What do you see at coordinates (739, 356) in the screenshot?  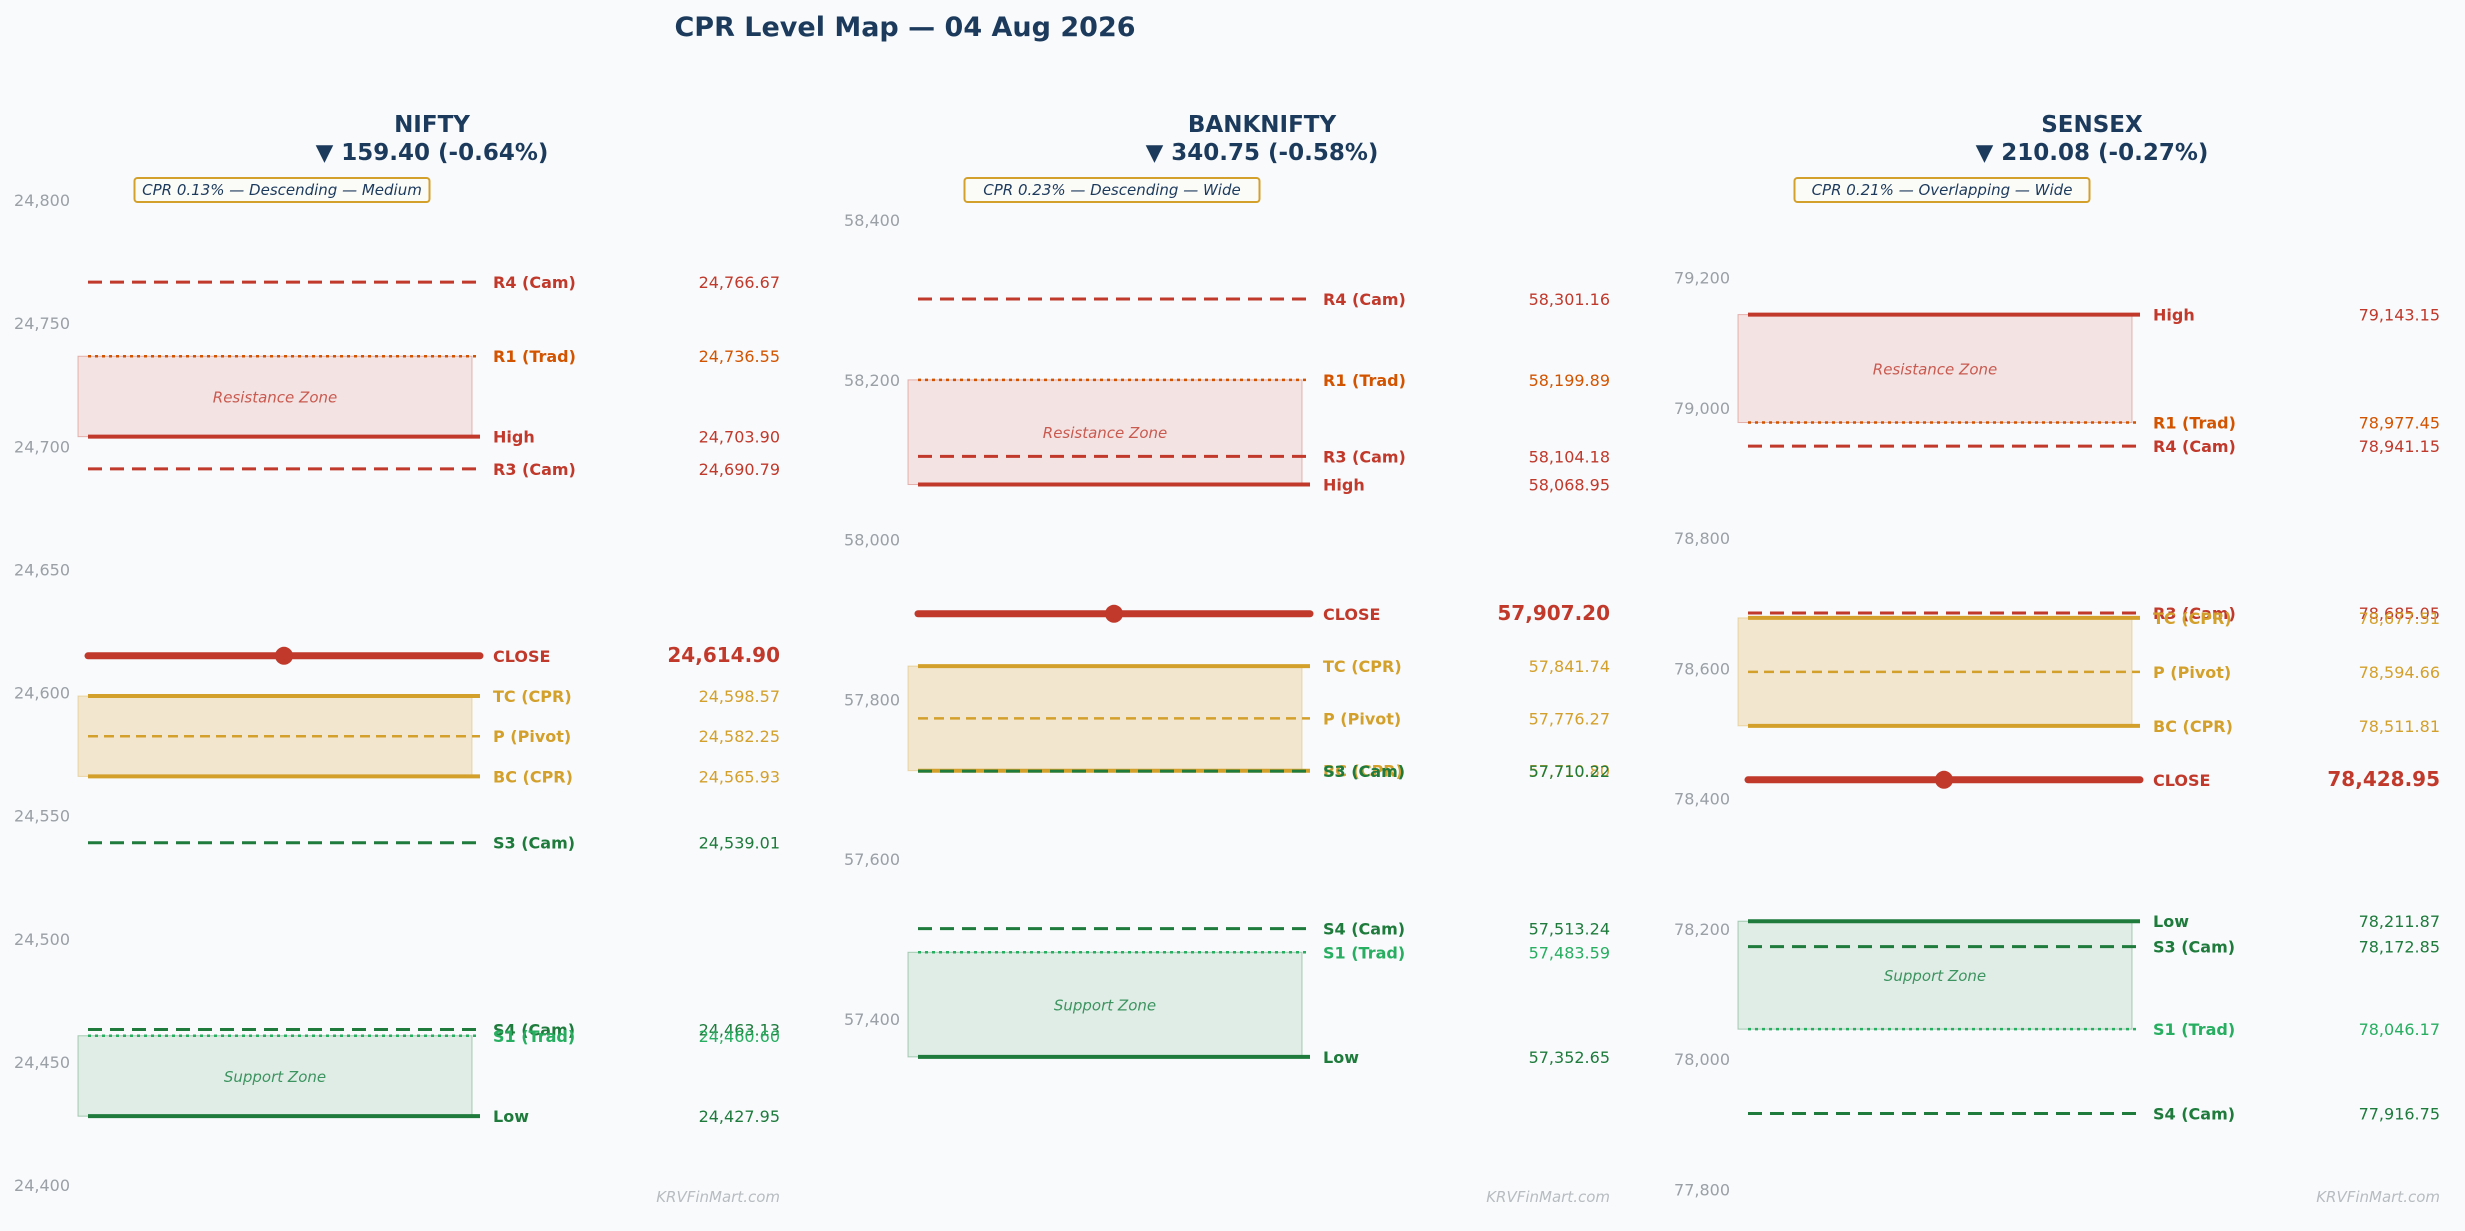 I see `level-value-r1-trad: 24,736.55` at bounding box center [739, 356].